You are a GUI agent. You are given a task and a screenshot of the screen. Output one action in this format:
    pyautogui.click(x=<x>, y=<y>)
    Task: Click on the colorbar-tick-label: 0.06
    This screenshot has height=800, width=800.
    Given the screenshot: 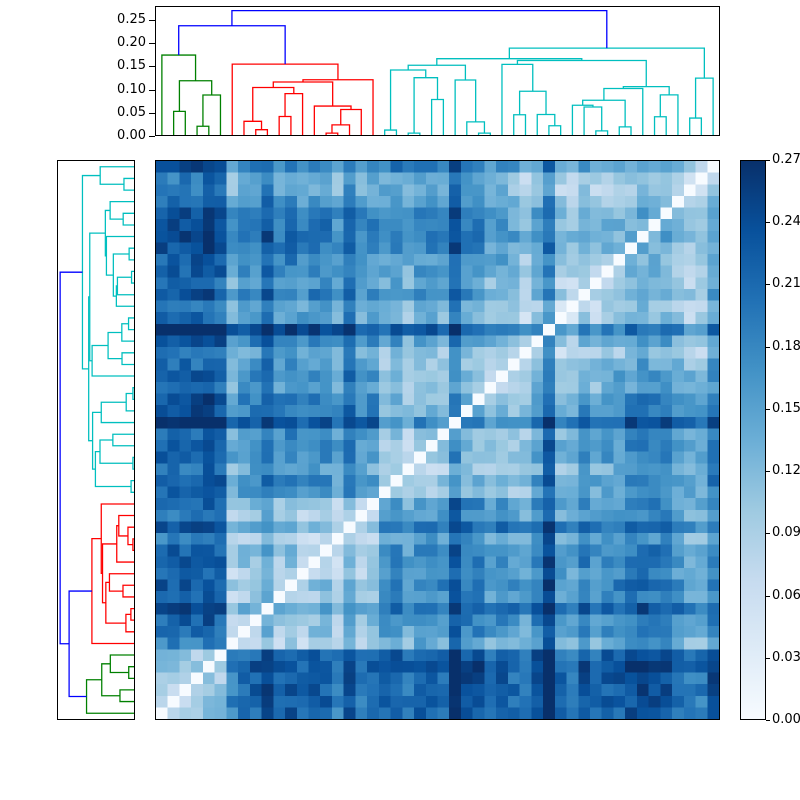 What is the action you would take?
    pyautogui.click(x=786, y=595)
    